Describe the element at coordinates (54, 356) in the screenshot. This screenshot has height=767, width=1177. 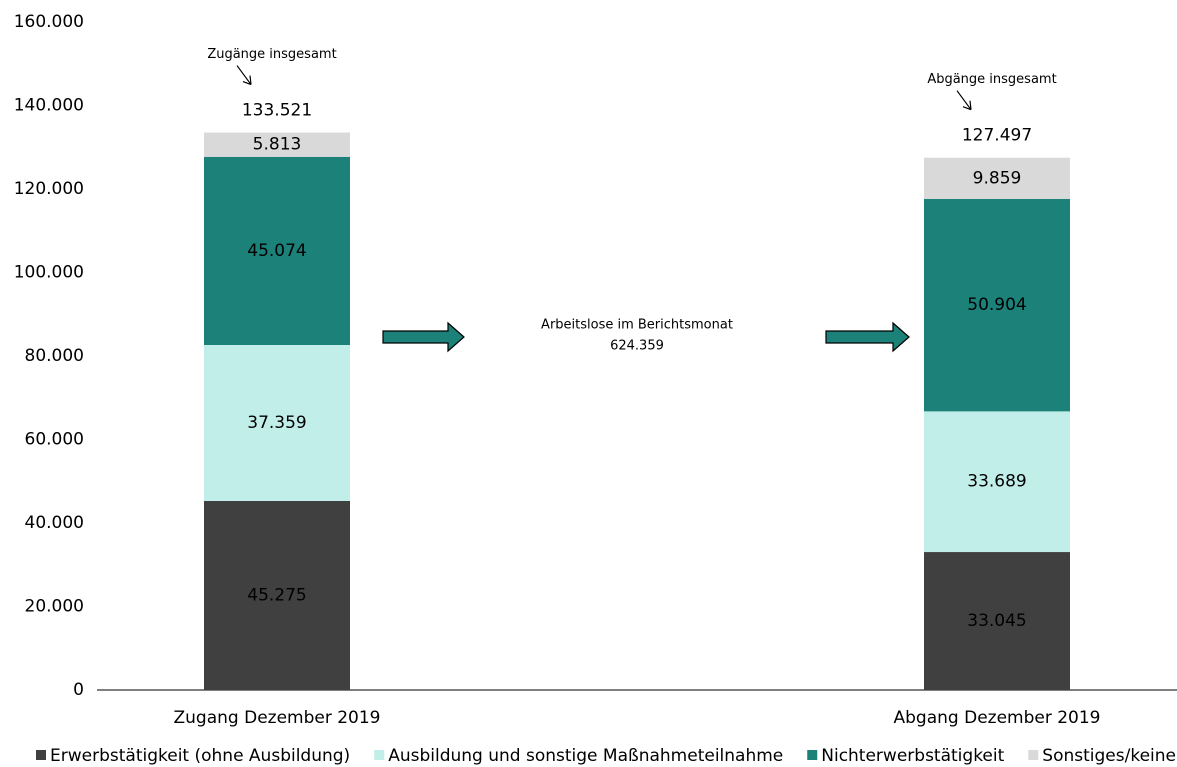
I see `y-tick-label: 80.000` at that location.